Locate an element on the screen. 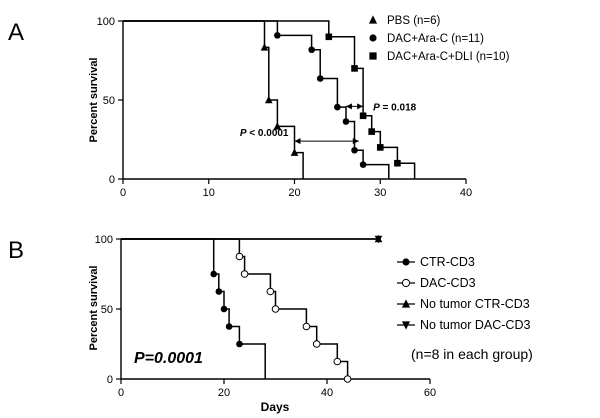 Image resolution: width=600 pixels, height=418 pixels. panel-a-legend-label-2: DAC+Ara-C+DLI (n=10) is located at coordinates (448, 57).